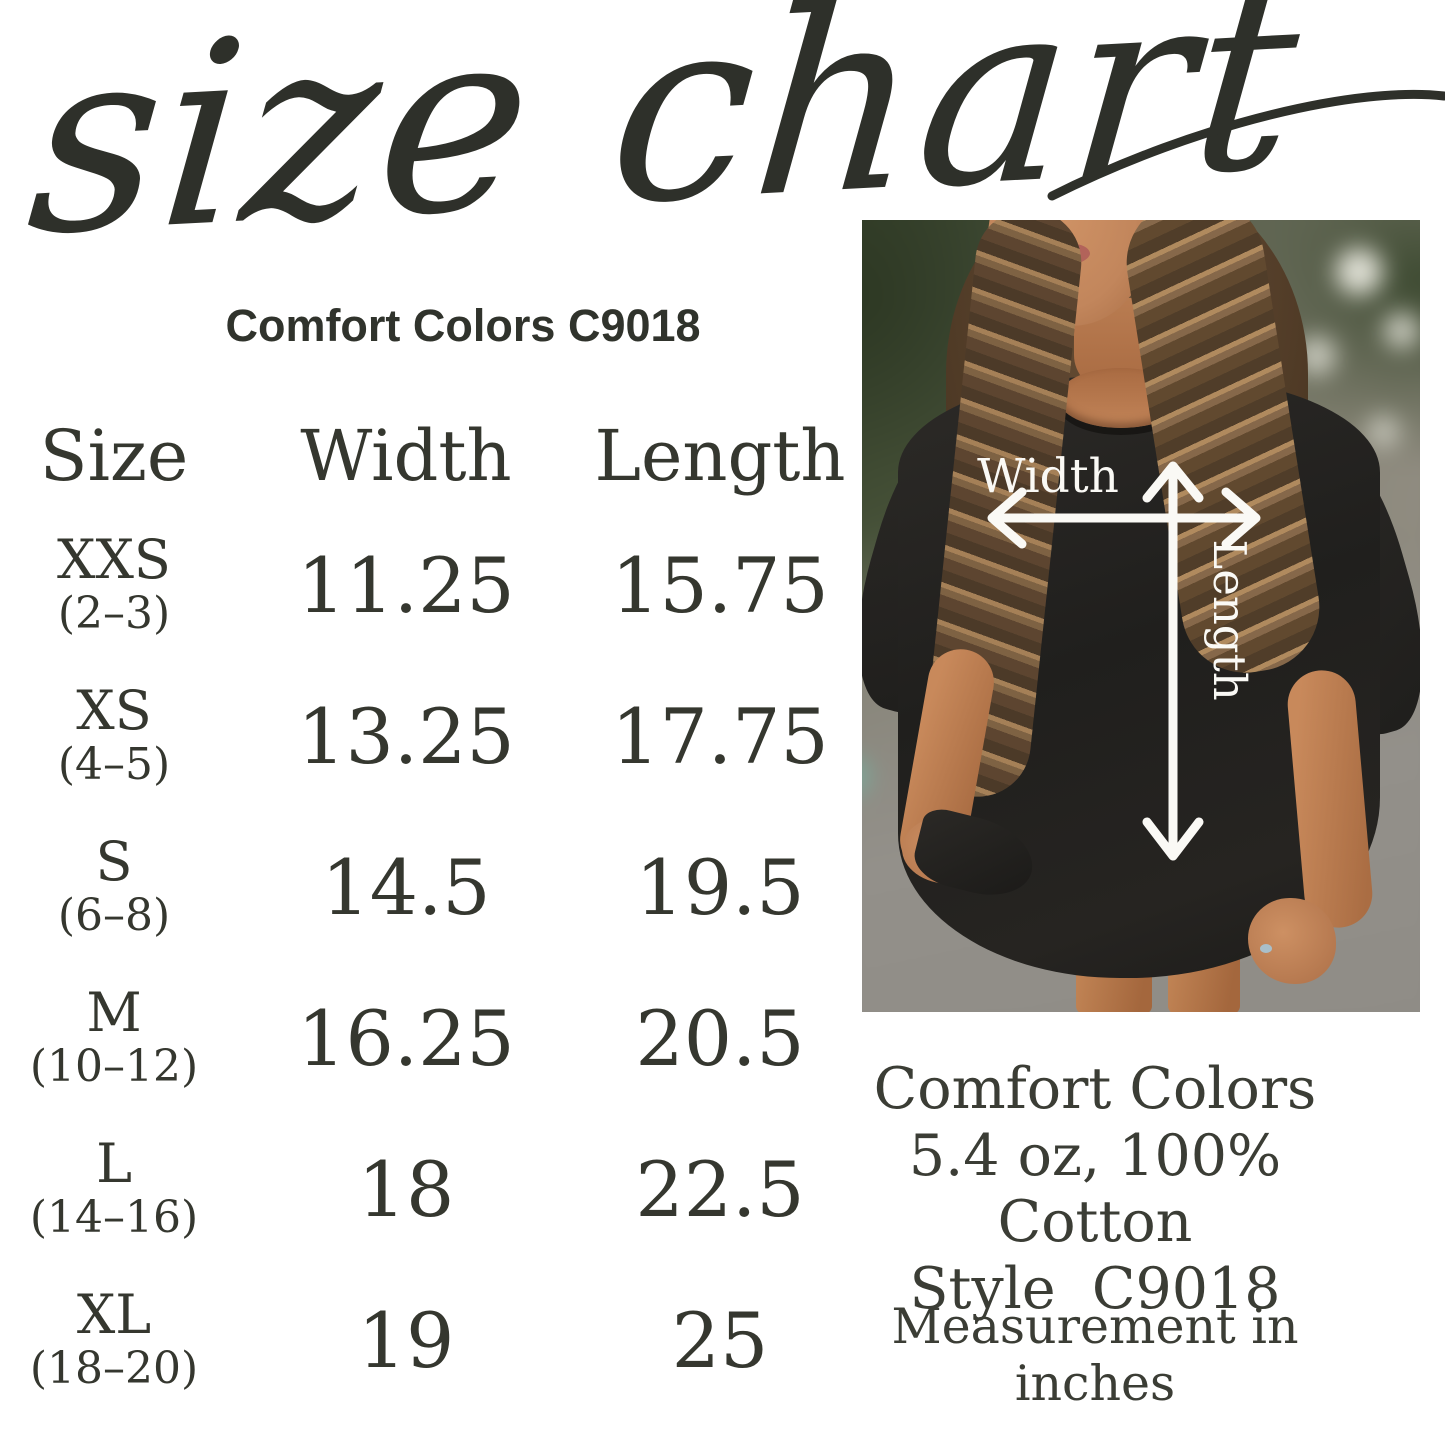  I want to click on length-arrow-label: Length, so click(1229, 619).